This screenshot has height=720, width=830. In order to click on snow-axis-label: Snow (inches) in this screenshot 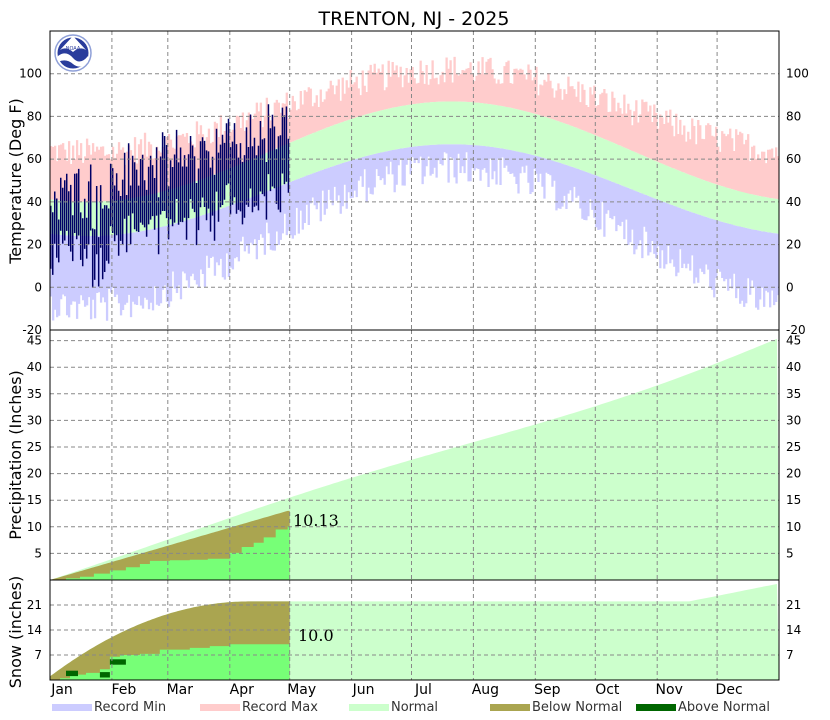, I will do `click(15, 632)`.